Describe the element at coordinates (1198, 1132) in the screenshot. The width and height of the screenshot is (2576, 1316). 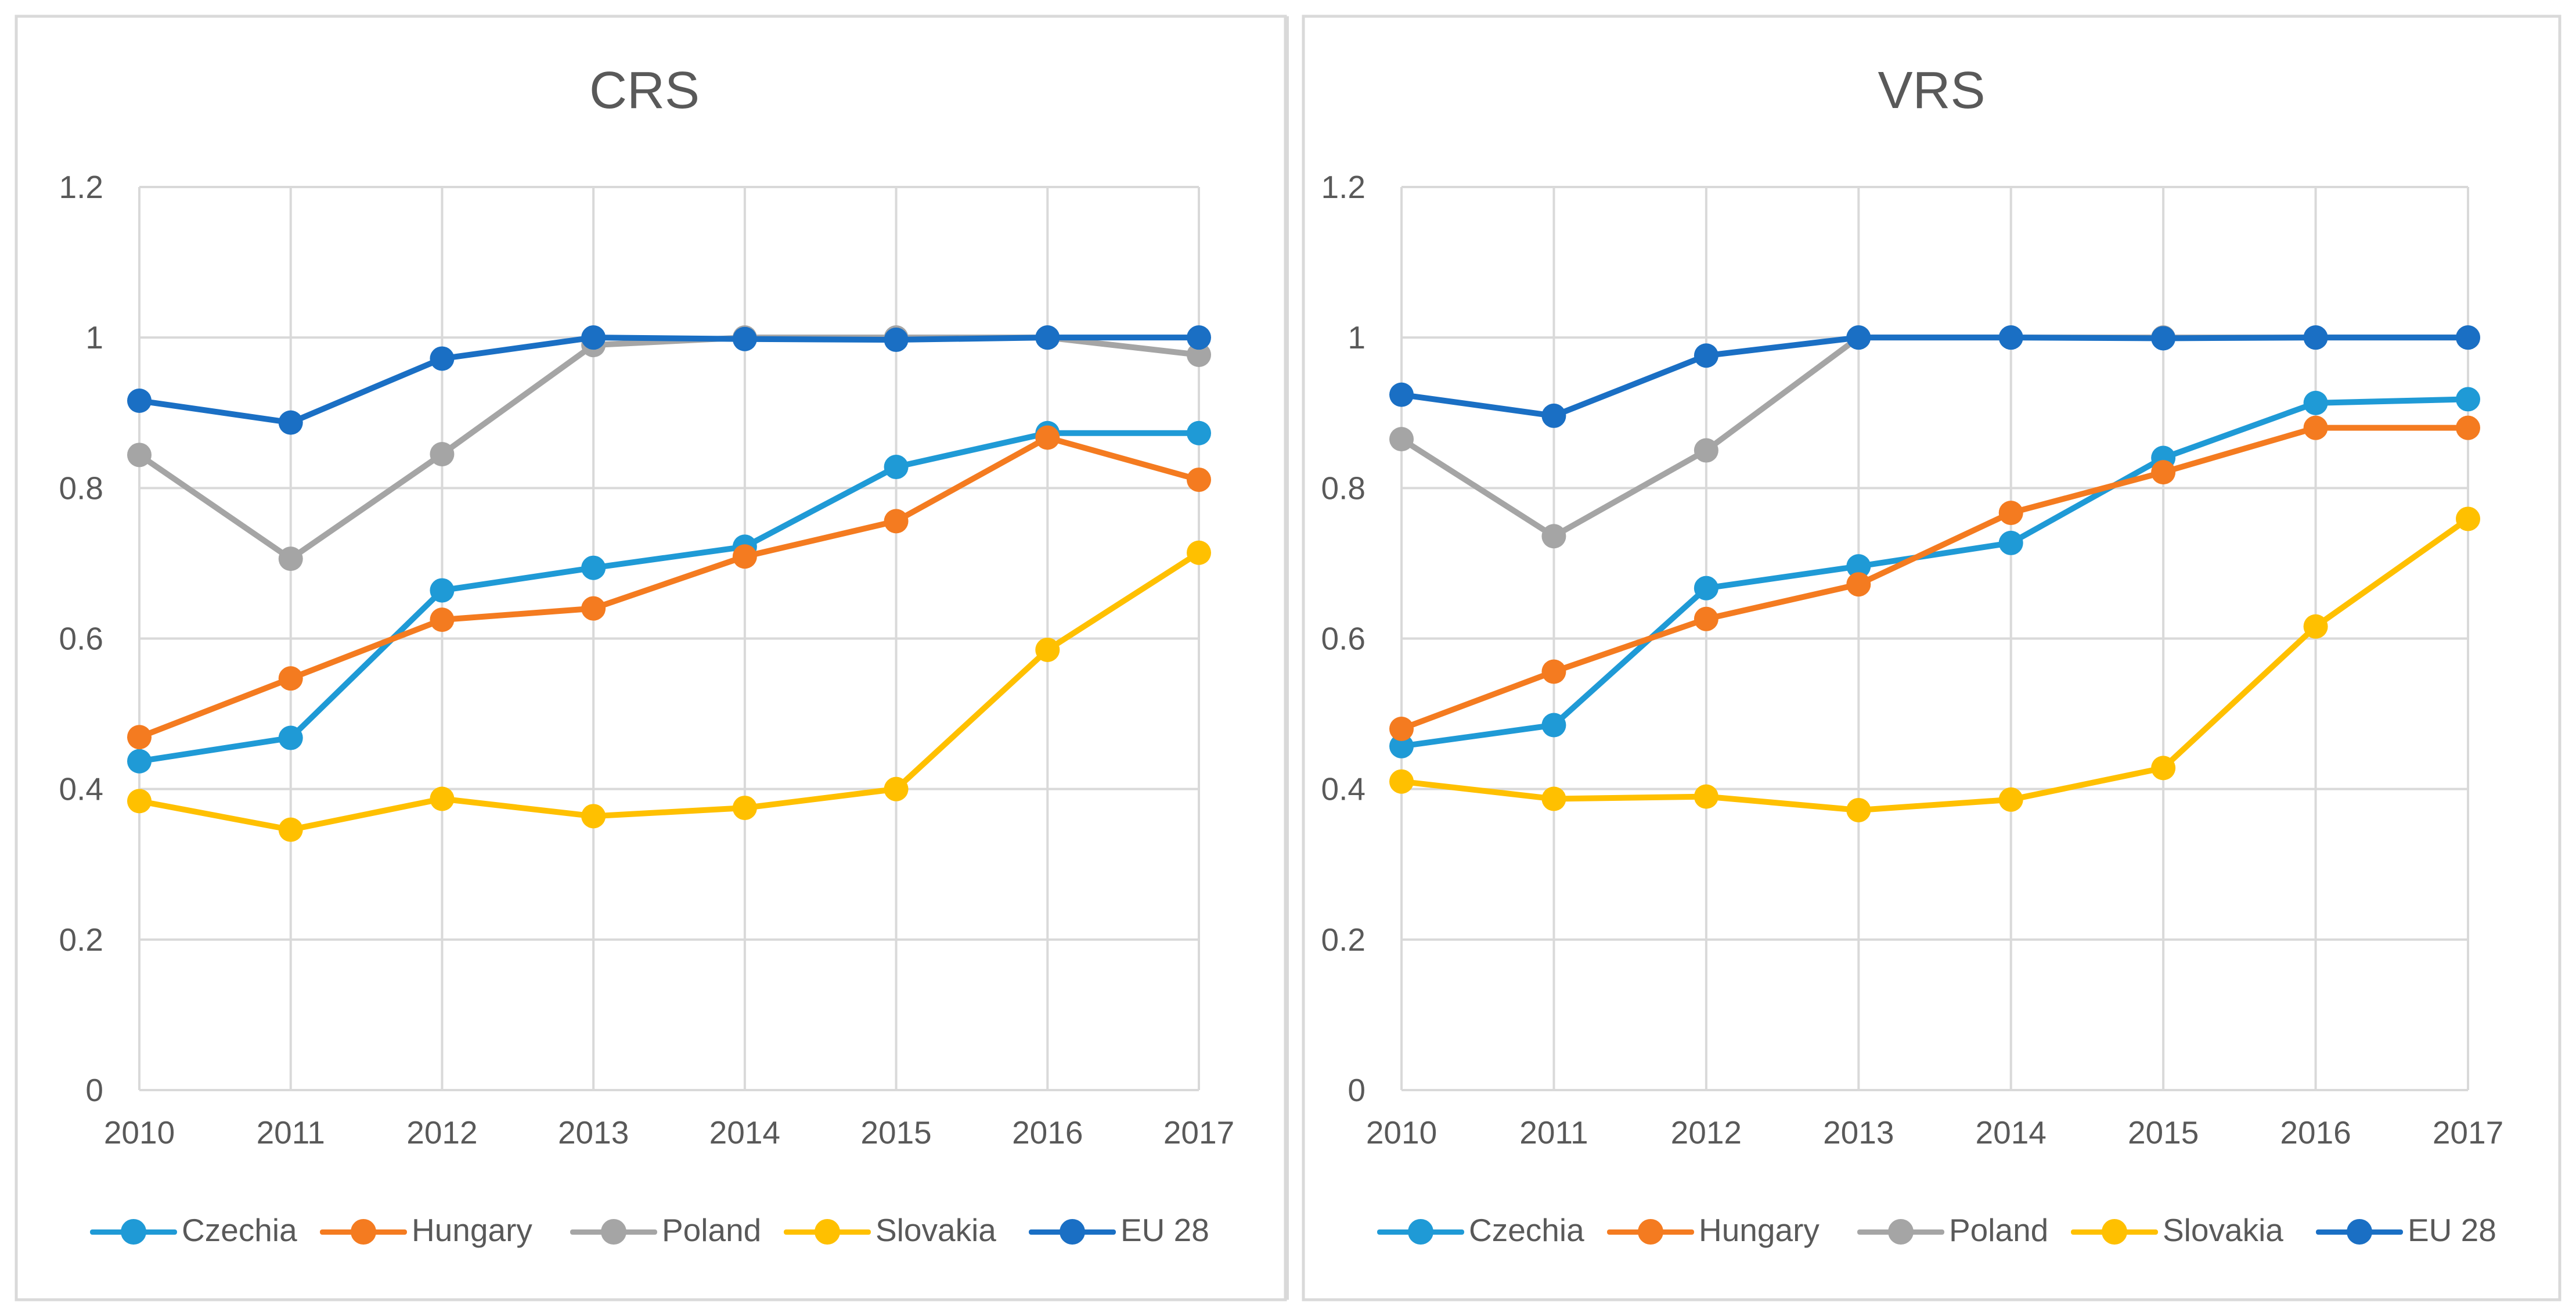
I see `x-tick-label: 2017` at that location.